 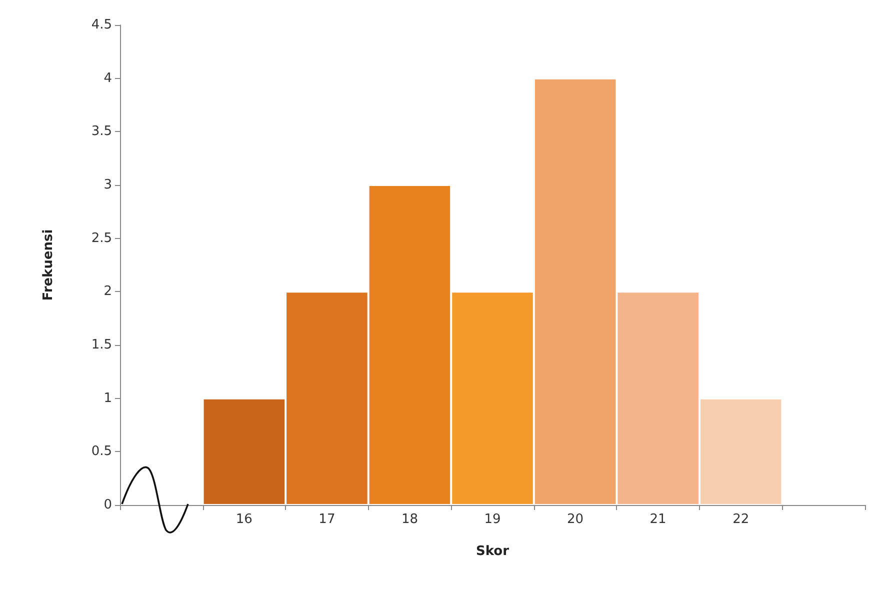 I want to click on y-tick-label: 0.5, so click(x=101, y=452).